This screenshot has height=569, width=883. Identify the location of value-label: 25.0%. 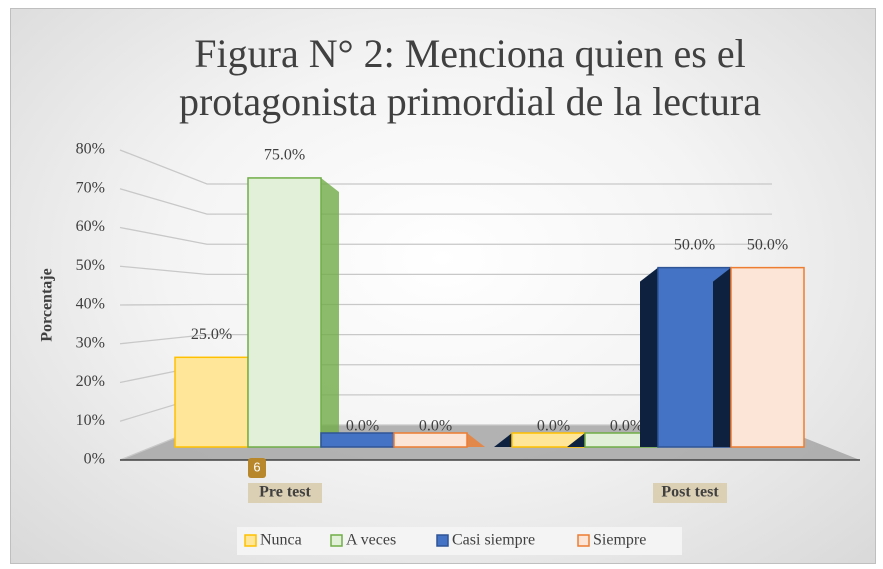
(211, 334).